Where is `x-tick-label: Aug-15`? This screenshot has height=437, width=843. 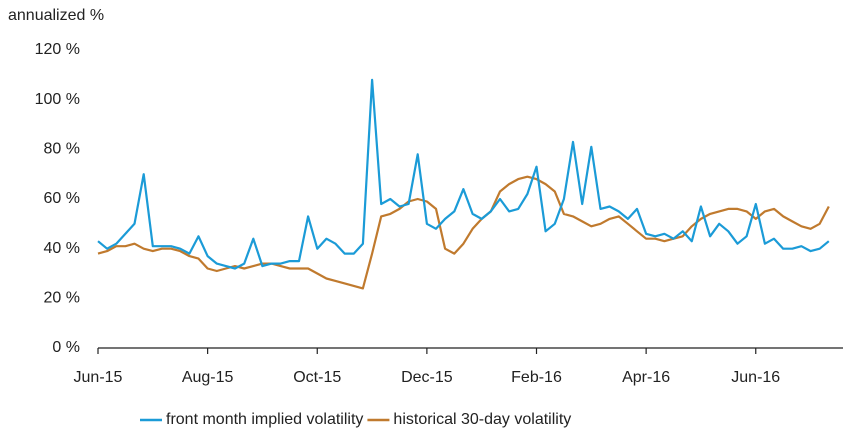 x-tick-label: Aug-15 is located at coordinates (208, 377).